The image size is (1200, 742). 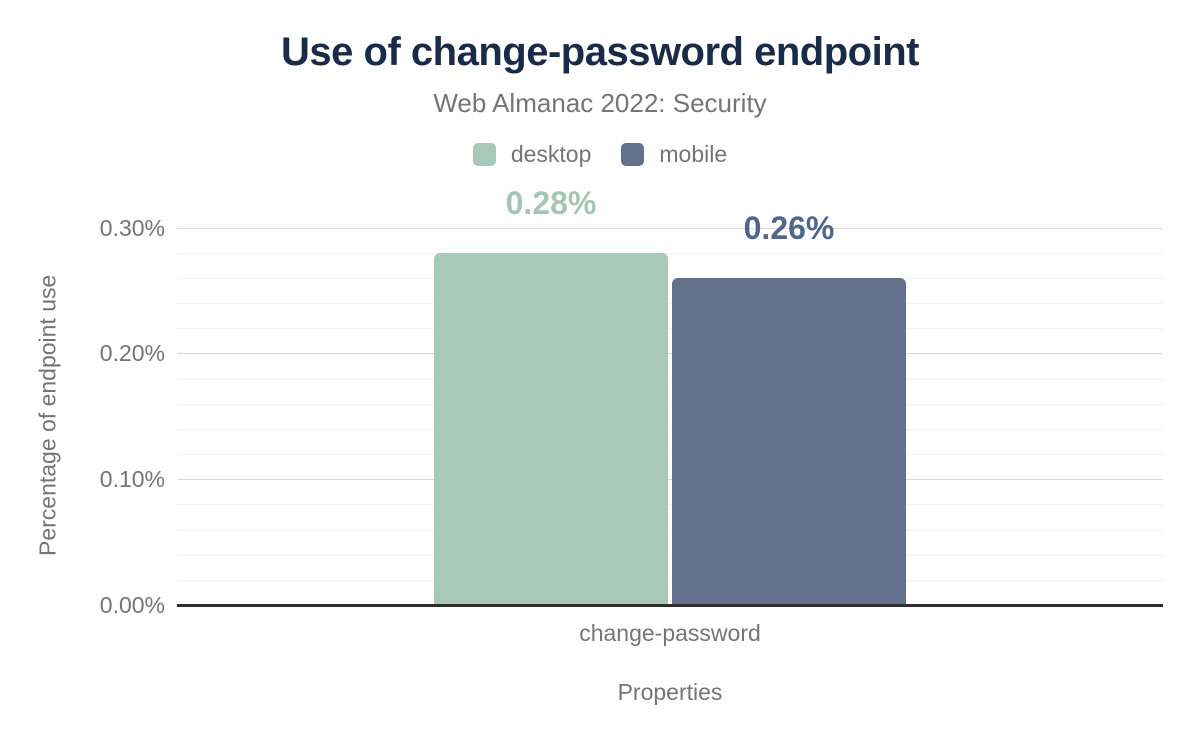 What do you see at coordinates (789, 441) in the screenshot?
I see `bar-mobile` at bounding box center [789, 441].